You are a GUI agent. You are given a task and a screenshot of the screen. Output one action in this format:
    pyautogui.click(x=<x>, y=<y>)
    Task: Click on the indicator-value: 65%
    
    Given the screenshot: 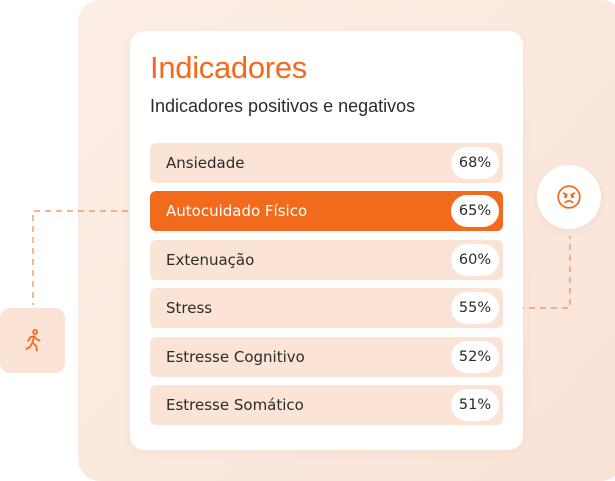 What is the action you would take?
    pyautogui.click(x=475, y=211)
    